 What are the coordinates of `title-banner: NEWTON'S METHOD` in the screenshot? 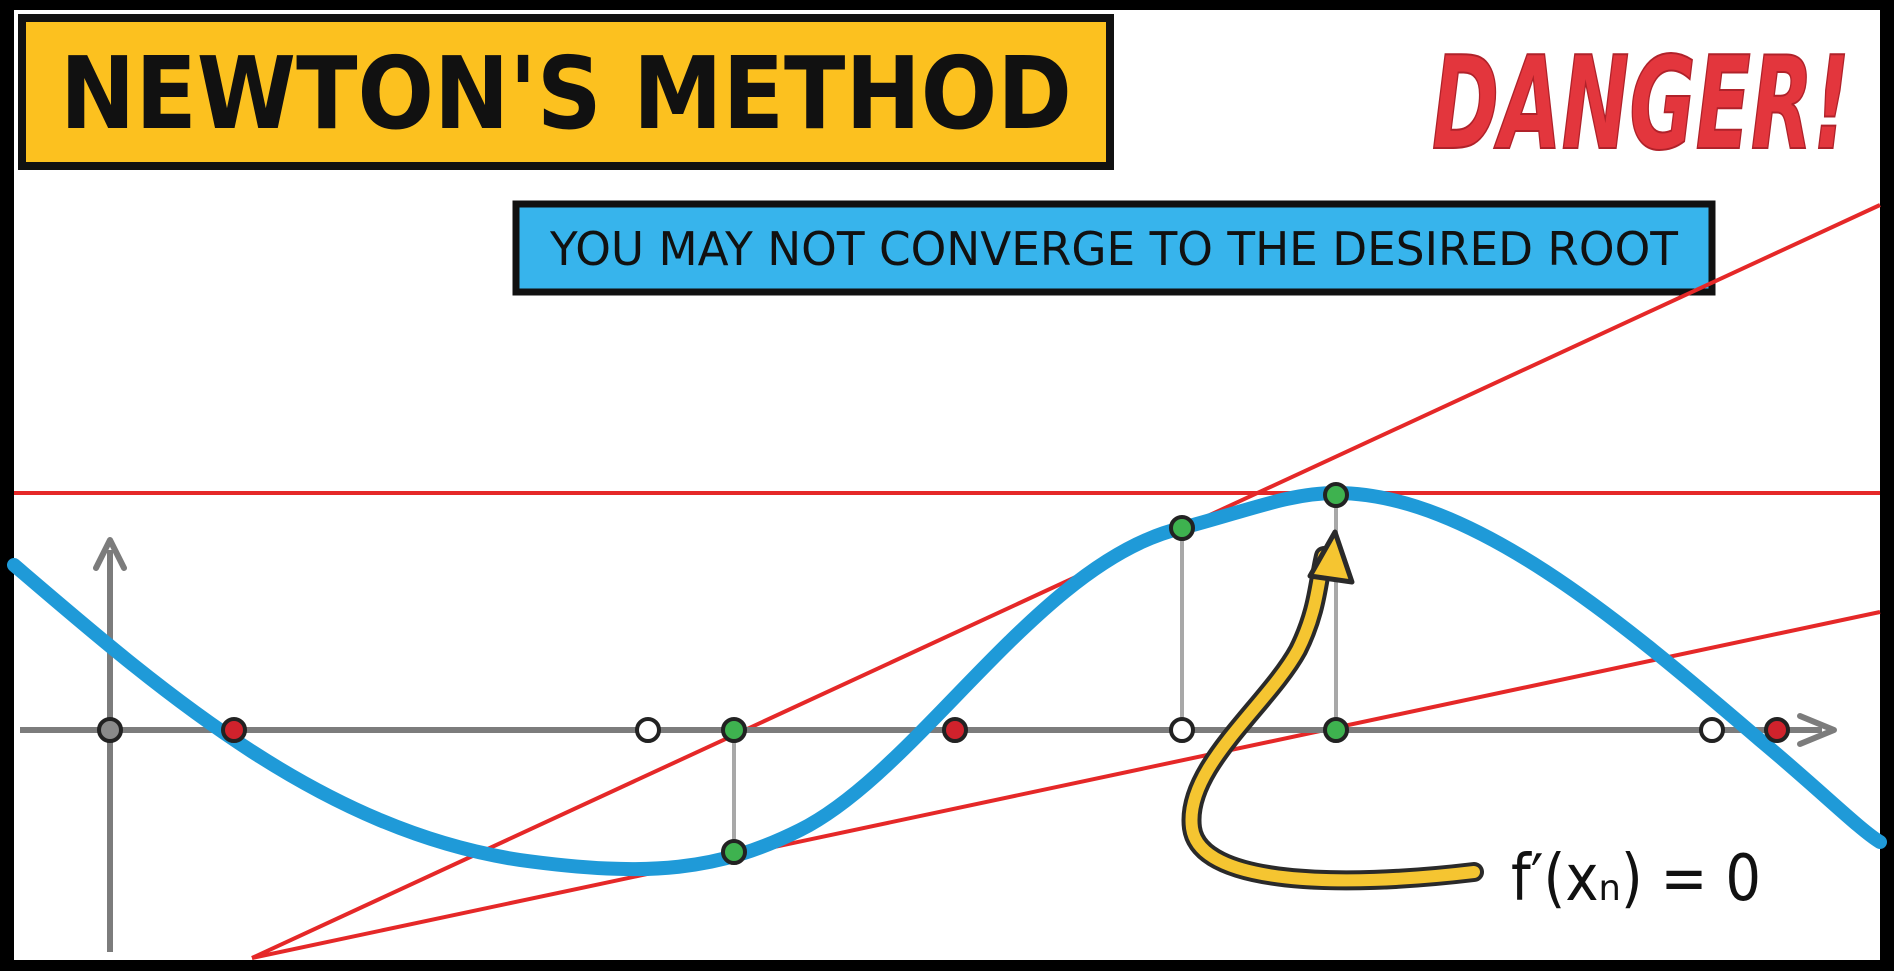 It's located at (566, 92).